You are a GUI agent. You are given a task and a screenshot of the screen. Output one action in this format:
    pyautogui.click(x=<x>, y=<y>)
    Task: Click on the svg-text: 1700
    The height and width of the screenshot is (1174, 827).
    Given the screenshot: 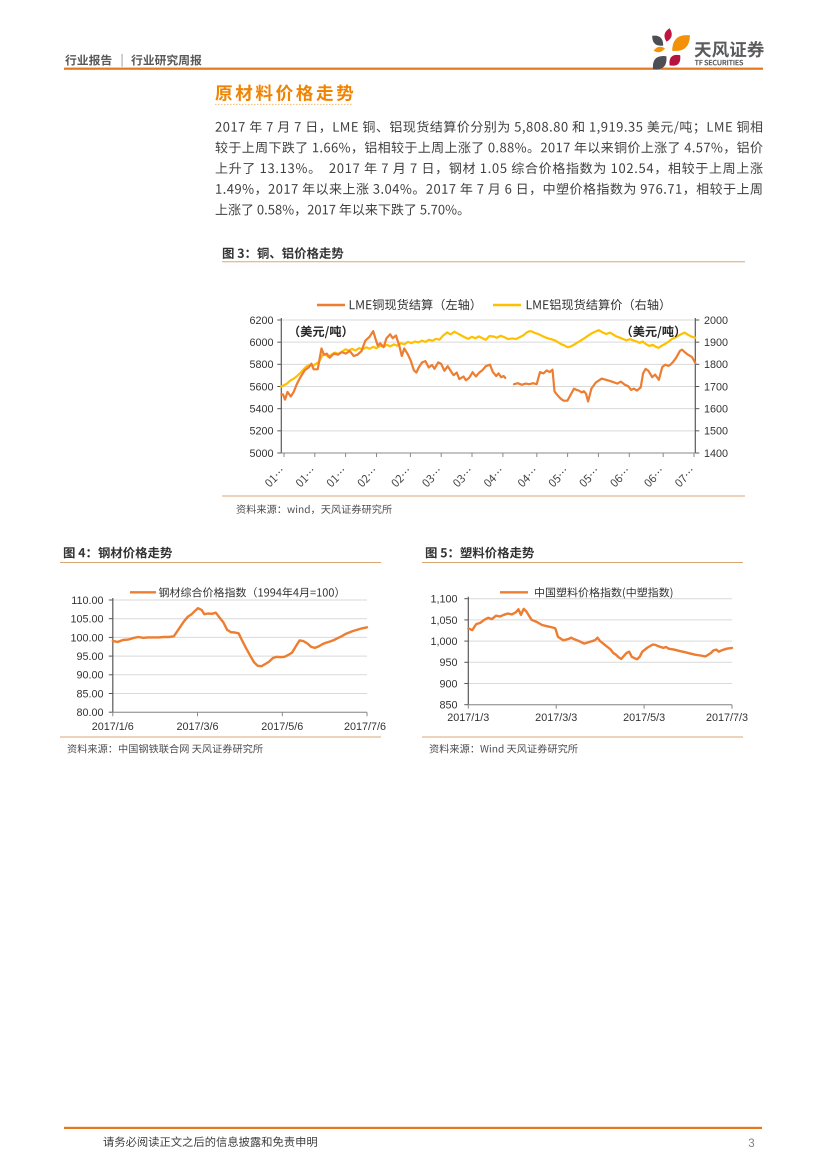 What is the action you would take?
    pyautogui.click(x=716, y=387)
    